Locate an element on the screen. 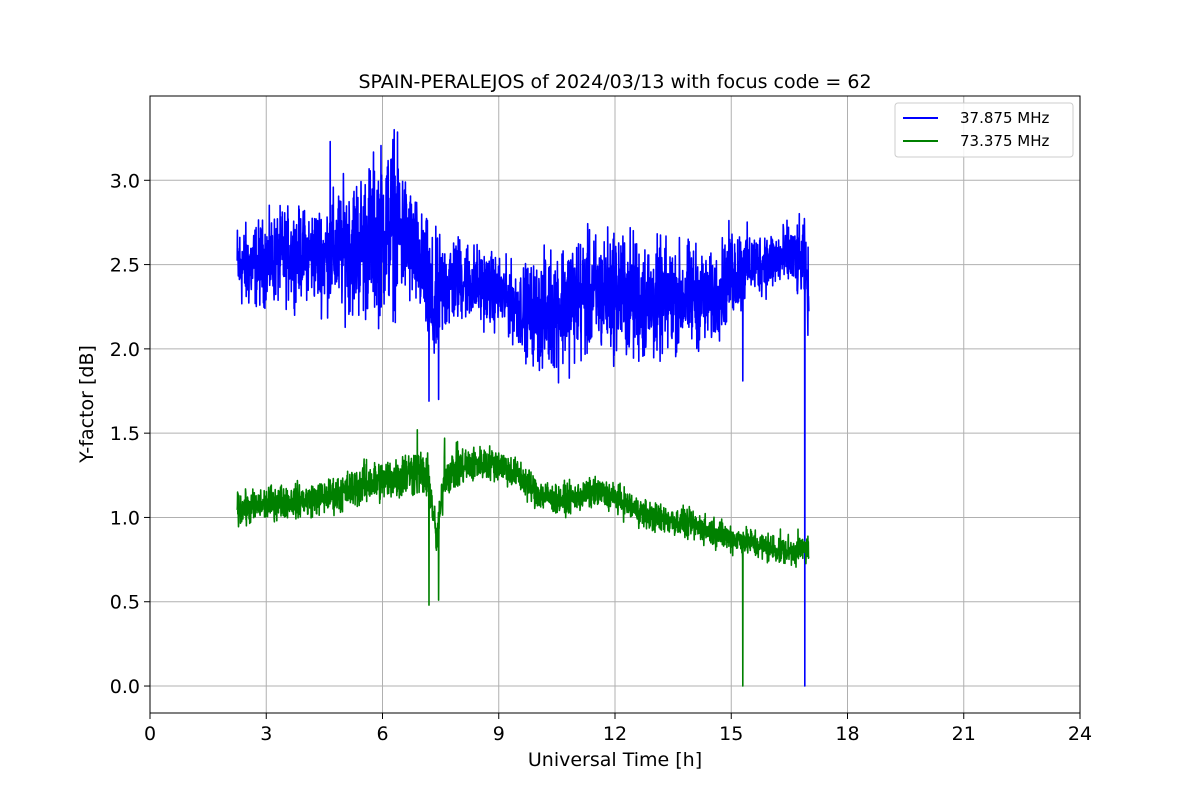  y-tick-label: 3.0 is located at coordinates (125, 181).